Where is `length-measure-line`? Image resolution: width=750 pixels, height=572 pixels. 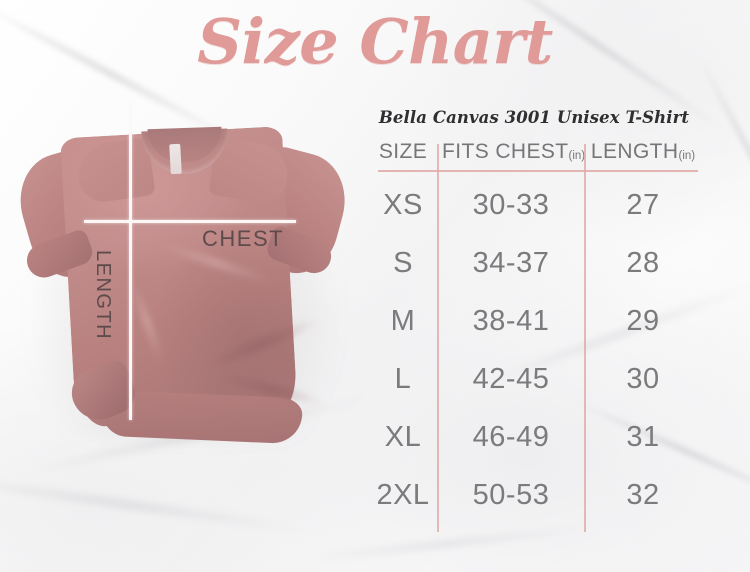
length-measure-line is located at coordinates (130, 261).